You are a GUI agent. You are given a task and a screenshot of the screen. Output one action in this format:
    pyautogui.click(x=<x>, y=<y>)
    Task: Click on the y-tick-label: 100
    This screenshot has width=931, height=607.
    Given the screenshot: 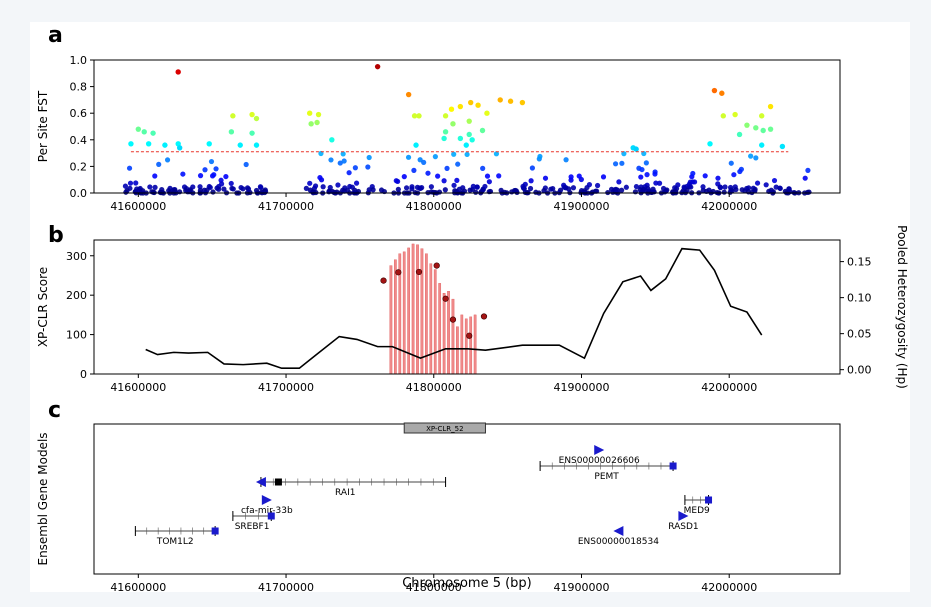 What is the action you would take?
    pyautogui.click(x=76, y=335)
    